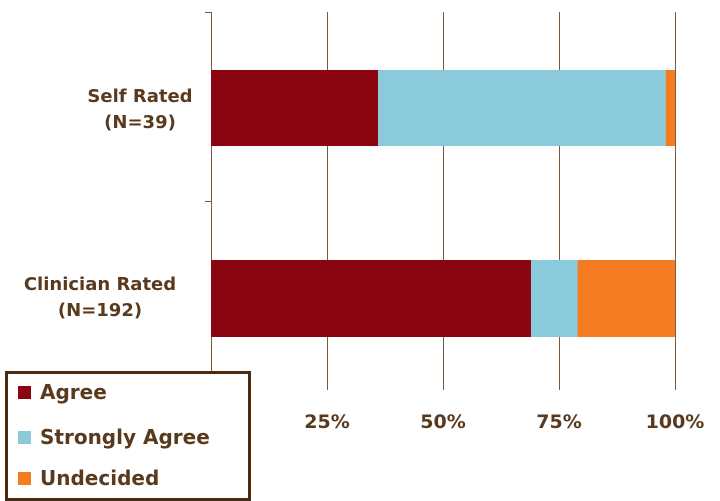 The image size is (720, 501). Describe the element at coordinates (24, 478) in the screenshot. I see `legend-swatch-undecided` at that location.